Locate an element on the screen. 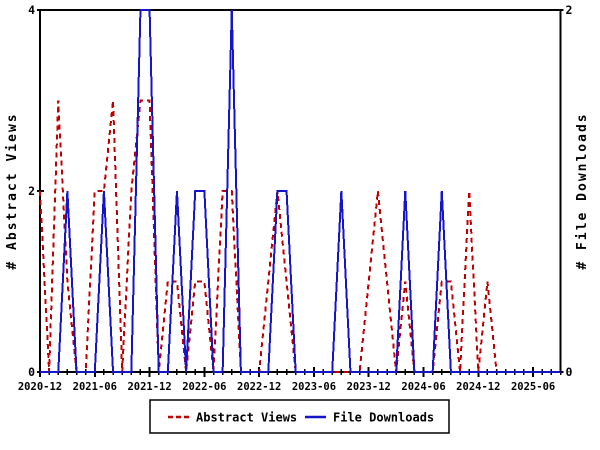 Image resolution: width=600 pixels, height=450 pixels. right-axis-title: # File Downloads is located at coordinates (582, 190).